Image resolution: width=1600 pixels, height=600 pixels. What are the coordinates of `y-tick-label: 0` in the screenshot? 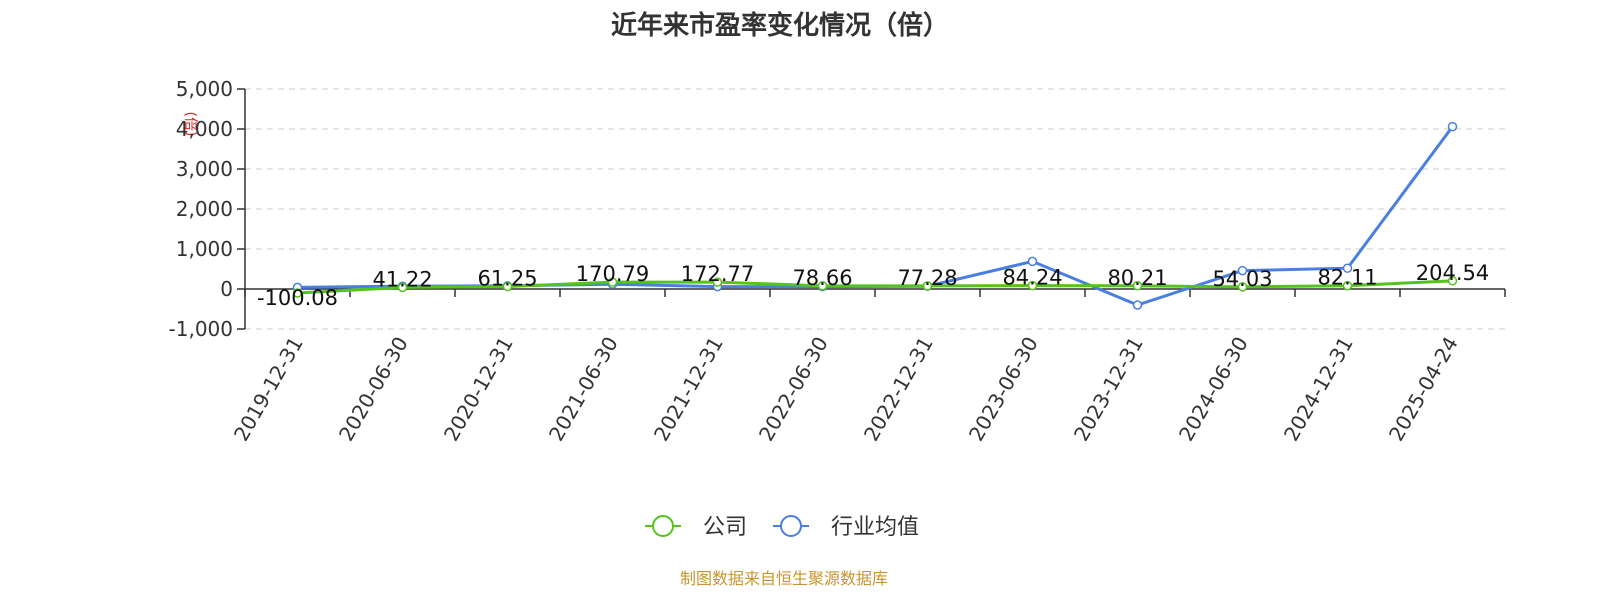 It's located at (226, 289).